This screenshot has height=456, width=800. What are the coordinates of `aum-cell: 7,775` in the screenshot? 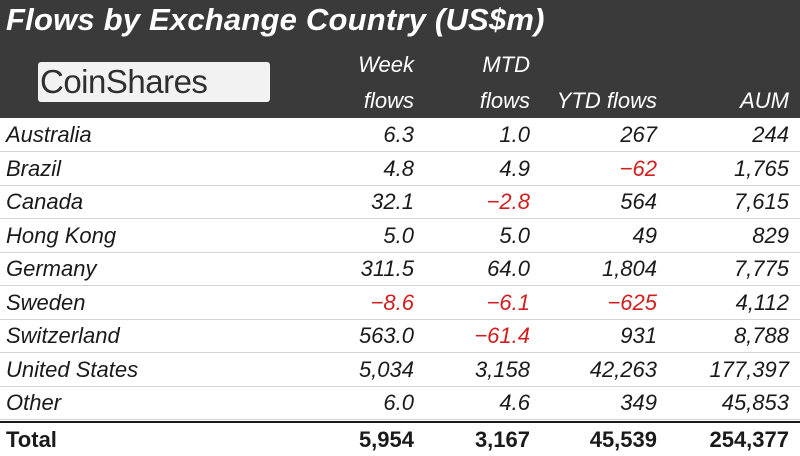 It's located at (761, 268).